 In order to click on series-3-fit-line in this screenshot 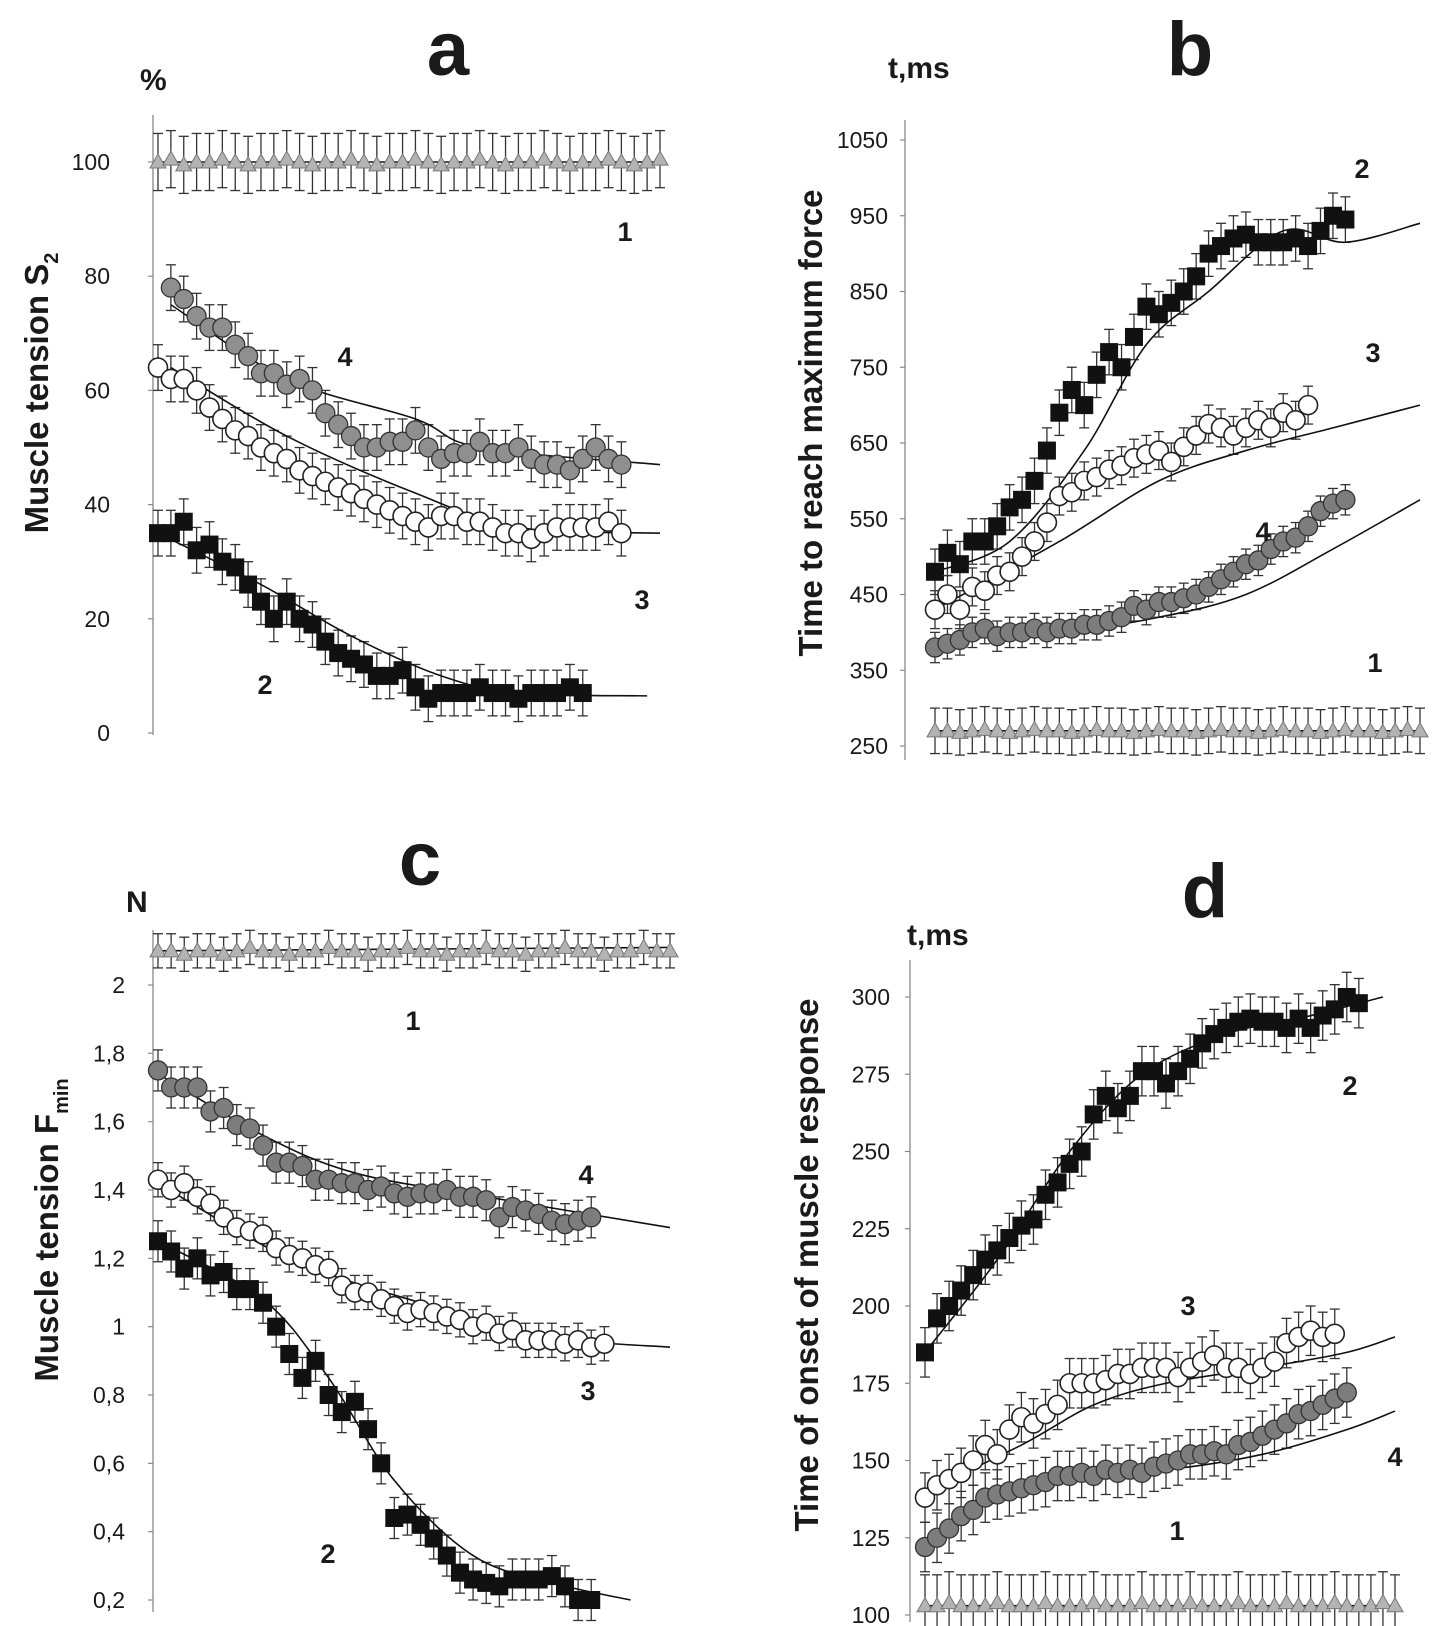, I will do `click(1160, 1414)`.